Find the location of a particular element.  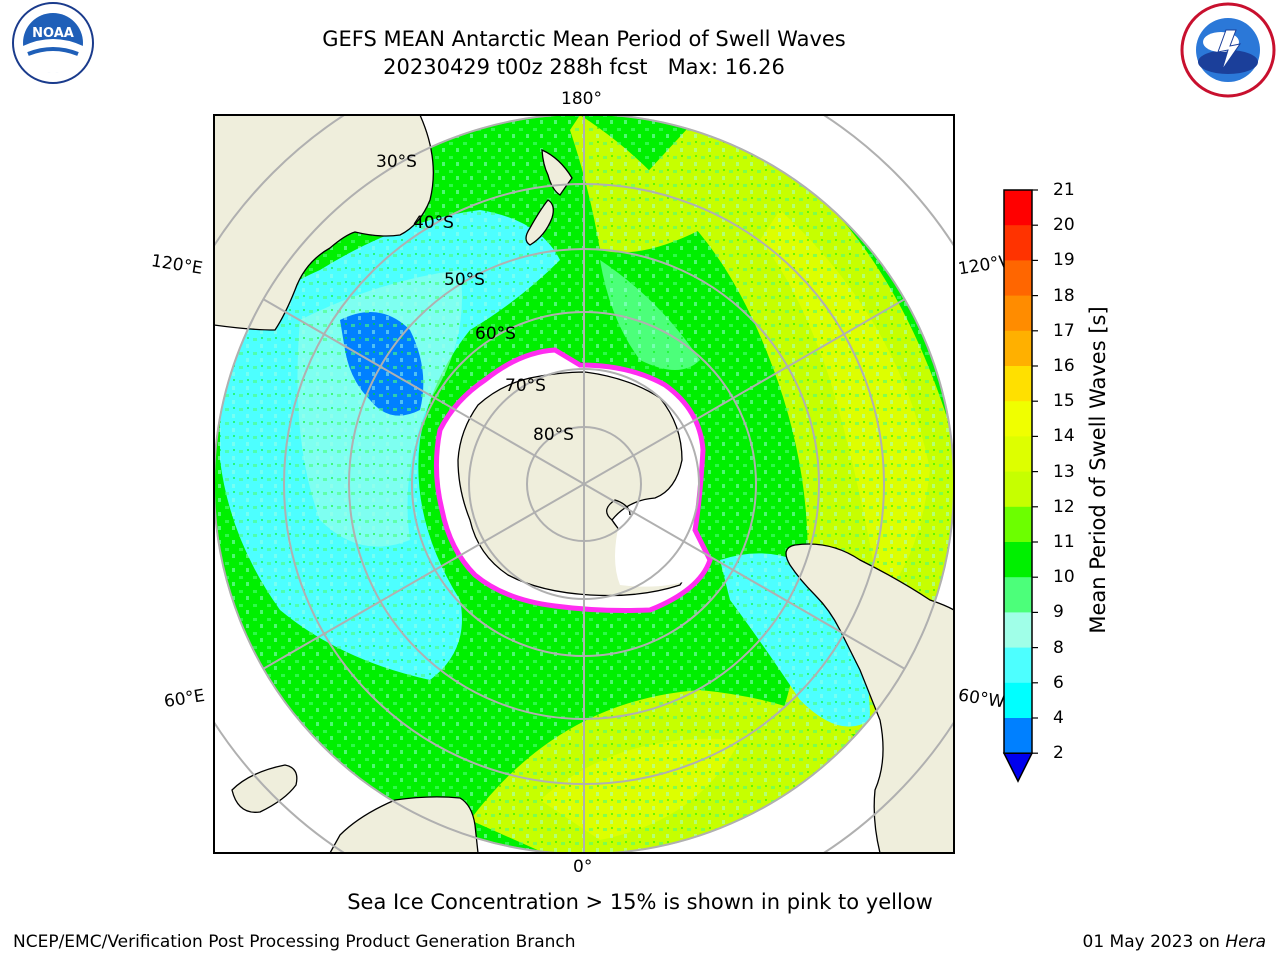

colorbar-tick-label: 17 is located at coordinates (1064, 330).